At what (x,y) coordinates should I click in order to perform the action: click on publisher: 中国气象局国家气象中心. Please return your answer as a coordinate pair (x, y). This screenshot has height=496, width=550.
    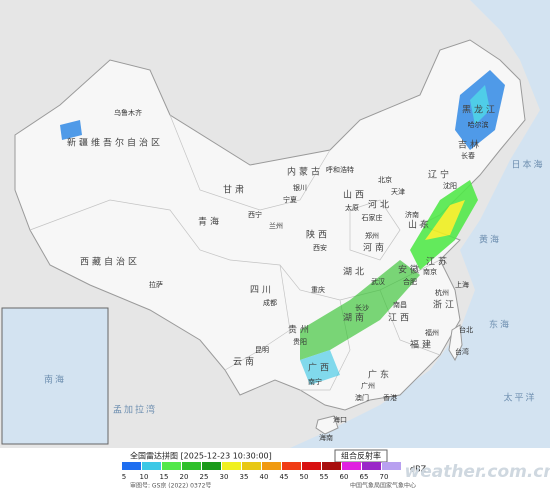
    Looking at the image, I should click on (383, 486).